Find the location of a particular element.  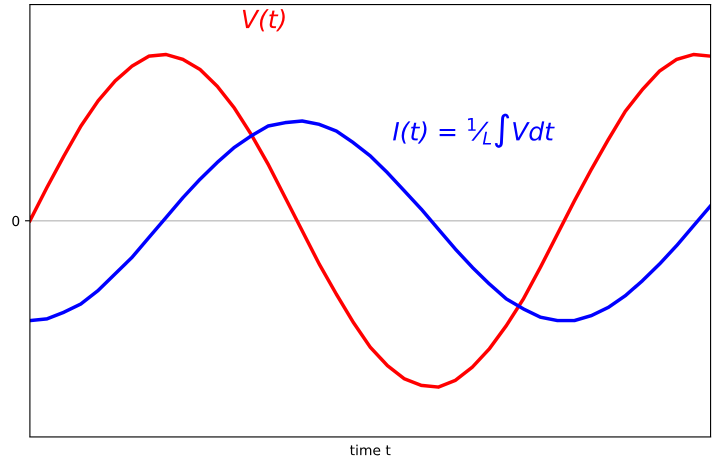

series-label: I(t) = $^{1}$⁄$_{L}$∫Vdt is located at coordinates (474, 131).